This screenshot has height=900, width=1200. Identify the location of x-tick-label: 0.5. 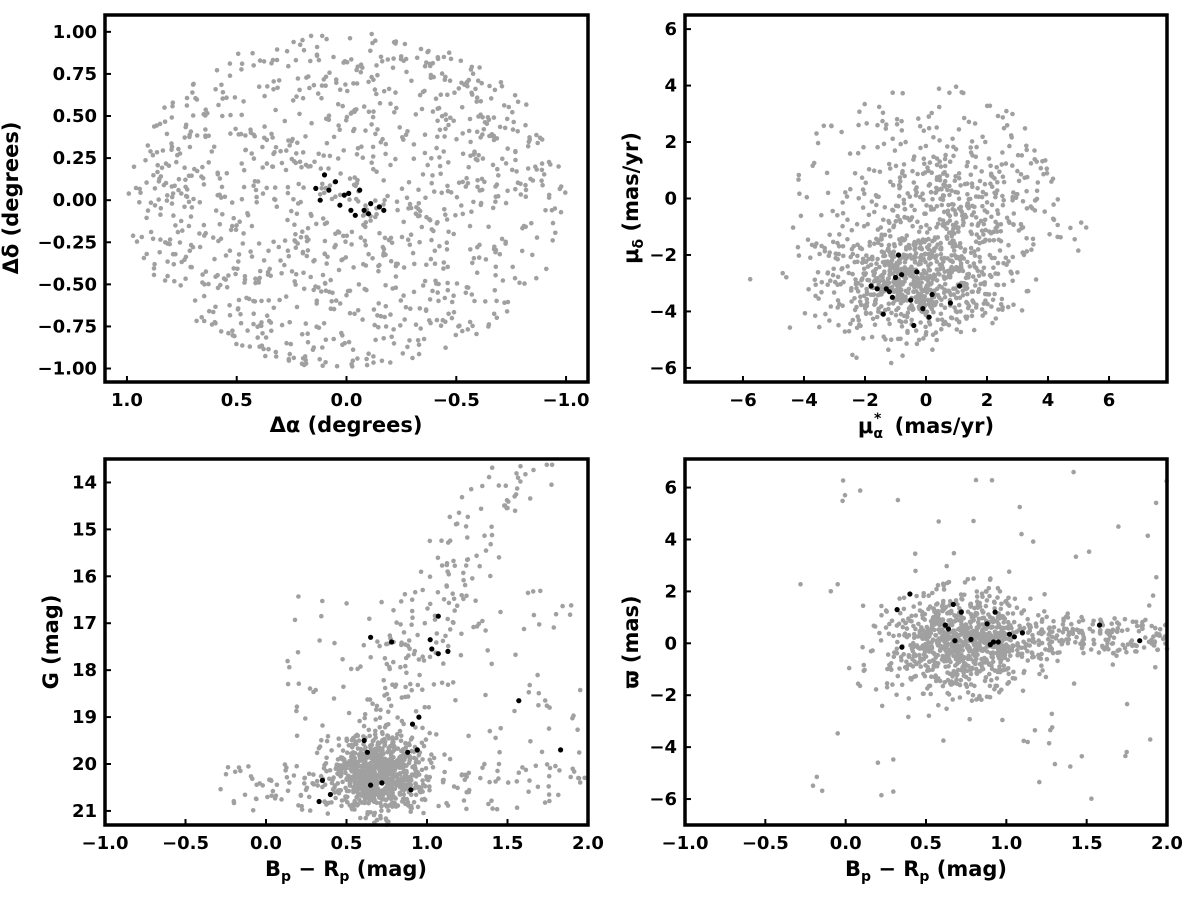
(926, 843).